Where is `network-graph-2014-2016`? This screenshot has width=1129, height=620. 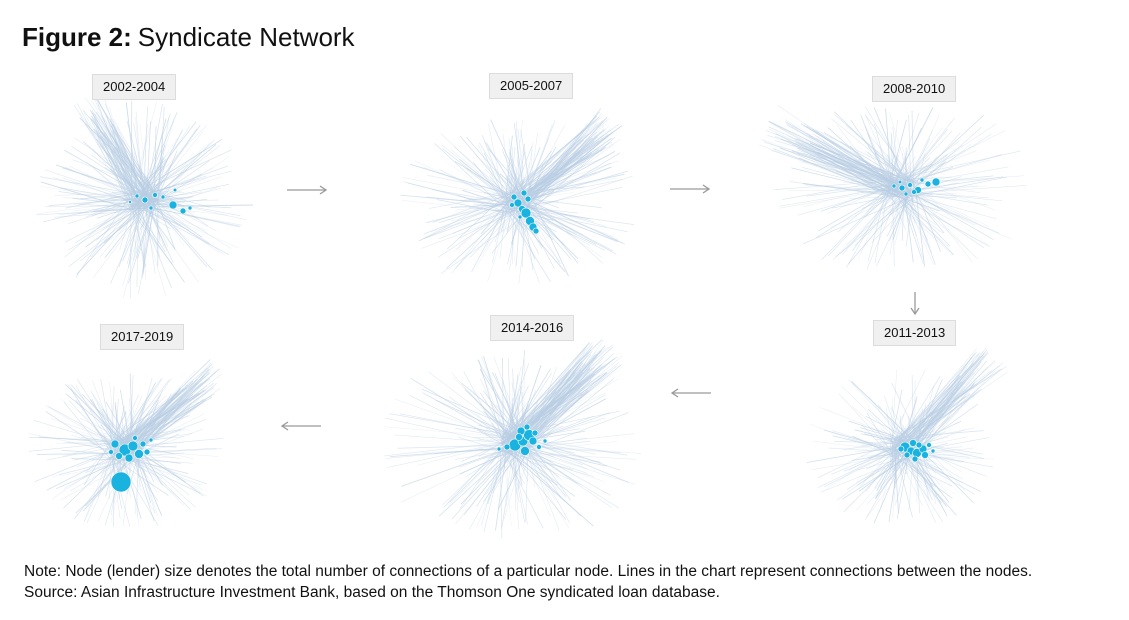
network-graph-2014-2016 is located at coordinates (512, 439).